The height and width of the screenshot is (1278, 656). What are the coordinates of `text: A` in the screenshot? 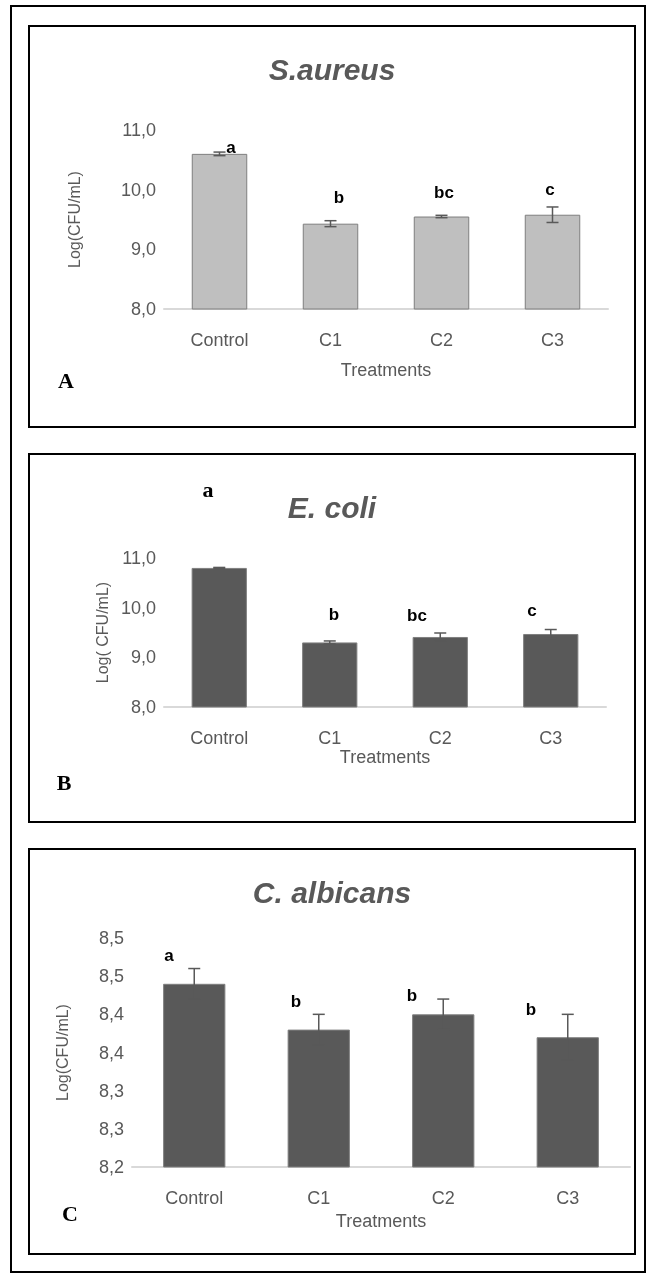 It's located at (66, 380).